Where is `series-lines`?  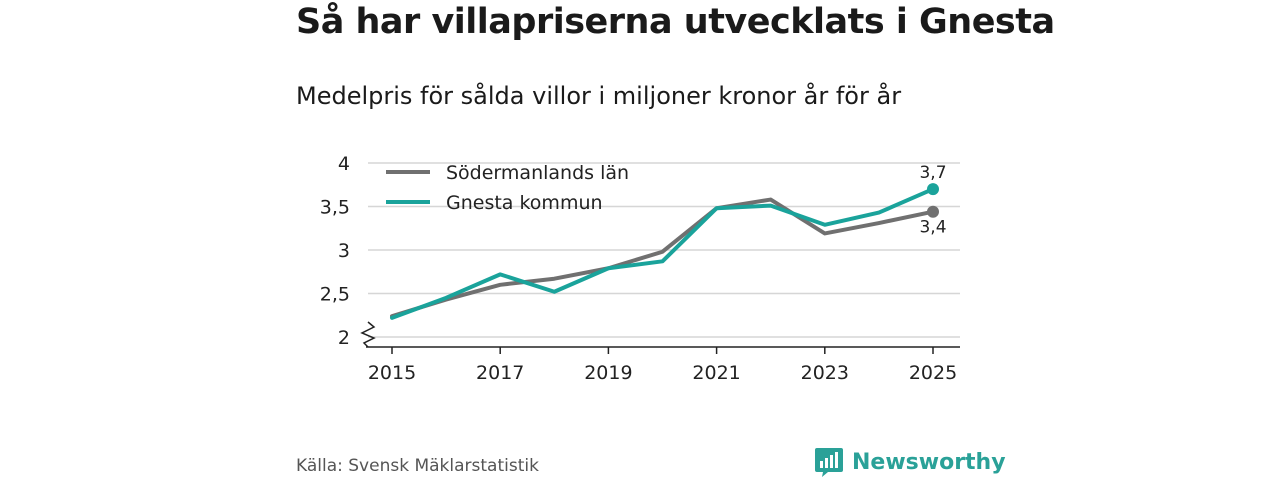
series-lines is located at coordinates (664, 251).